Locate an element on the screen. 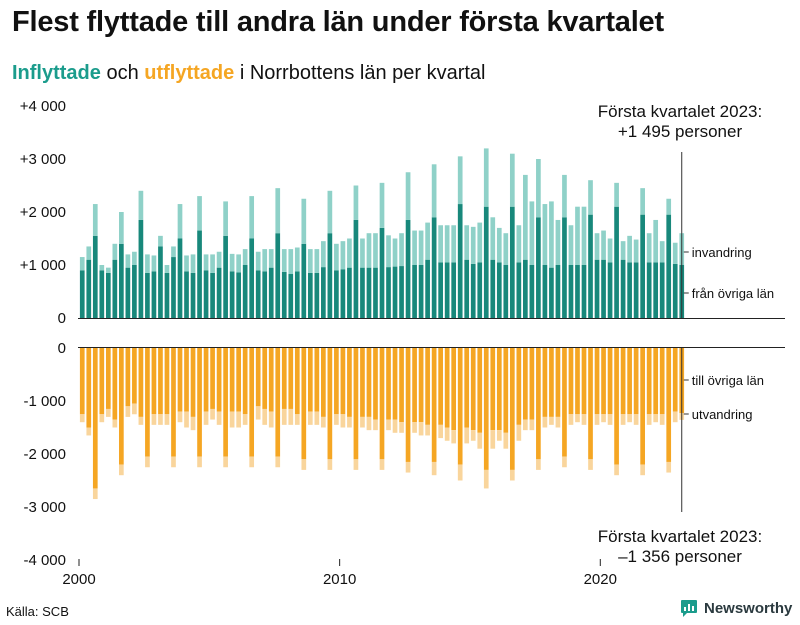 The height and width of the screenshot is (625, 800). y-tick-label: +2 000 is located at coordinates (43, 212).